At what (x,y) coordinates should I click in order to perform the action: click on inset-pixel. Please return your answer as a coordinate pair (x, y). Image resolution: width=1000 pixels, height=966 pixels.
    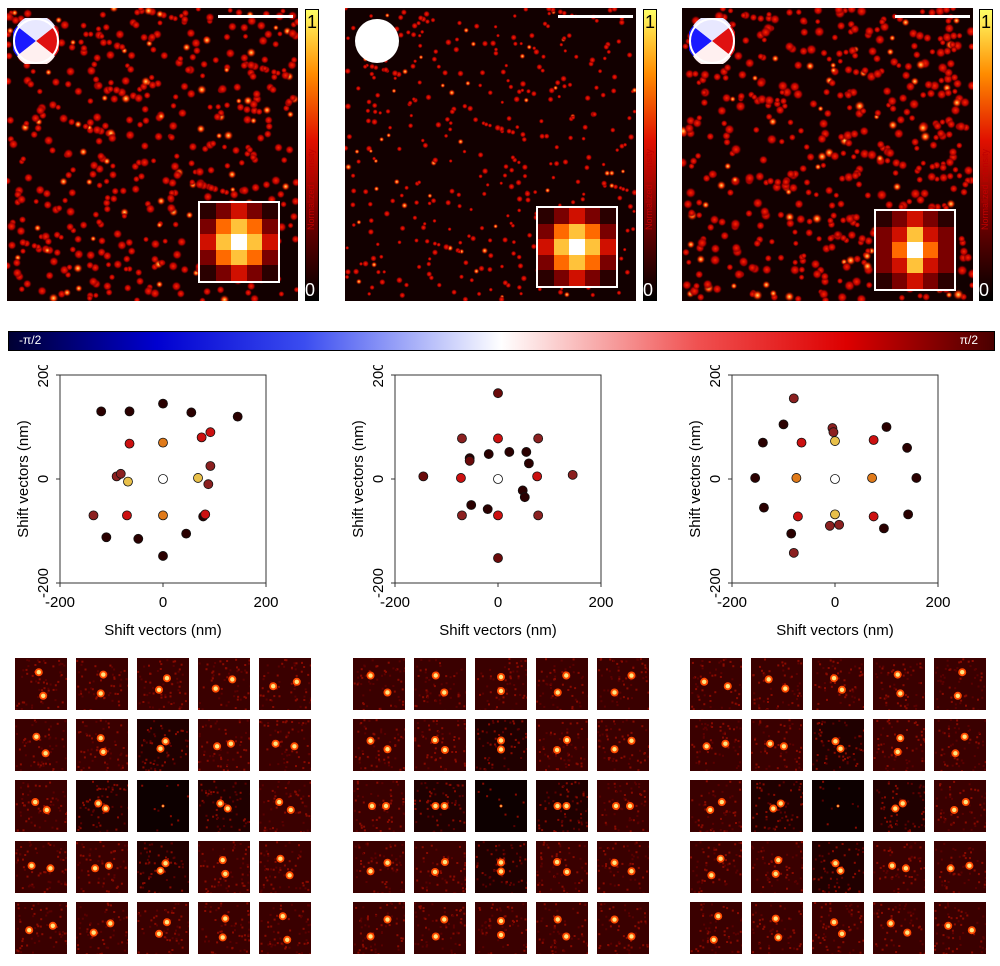
    Looking at the image, I should click on (239, 211).